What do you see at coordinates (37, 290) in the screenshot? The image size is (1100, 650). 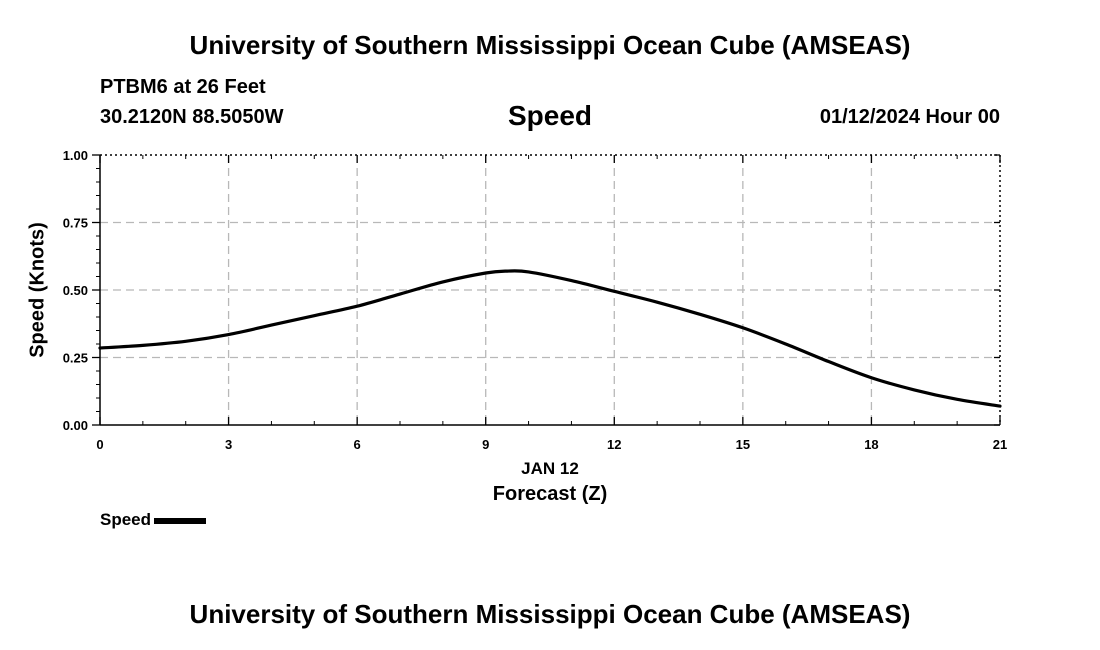 I see `y-axis-label: Speed (Knots)` at bounding box center [37, 290].